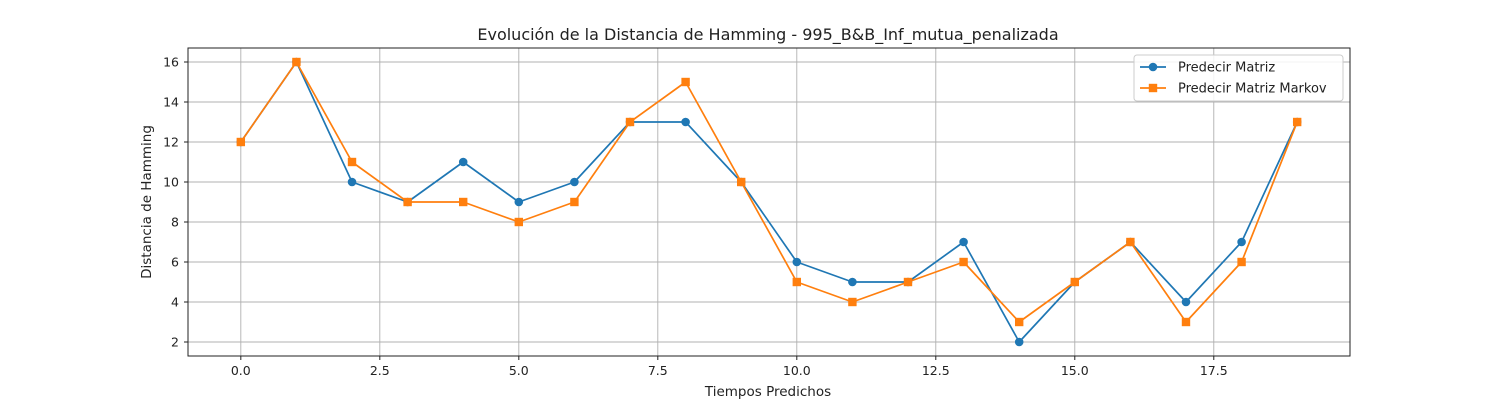 The width and height of the screenshot is (1500, 400). What do you see at coordinates (729, 367) in the screenshot?
I see `x-axis: 0.0 2.5 5.0 7.5 10.0 12.5 15.0 17.5` at bounding box center [729, 367].